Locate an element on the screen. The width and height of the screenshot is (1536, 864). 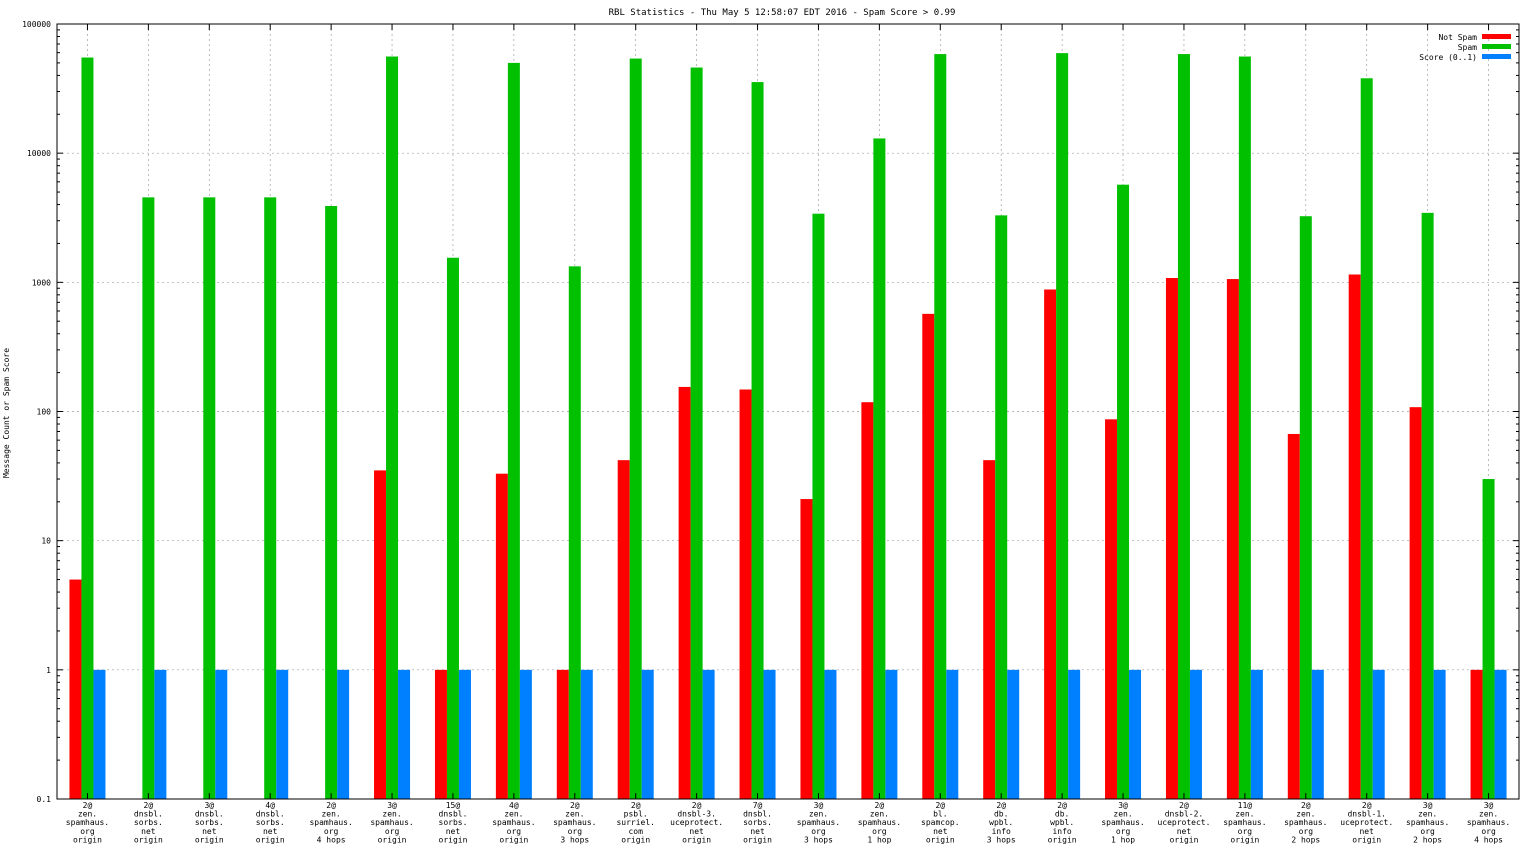
x-category-label-line: spamcop. is located at coordinates (940, 822).